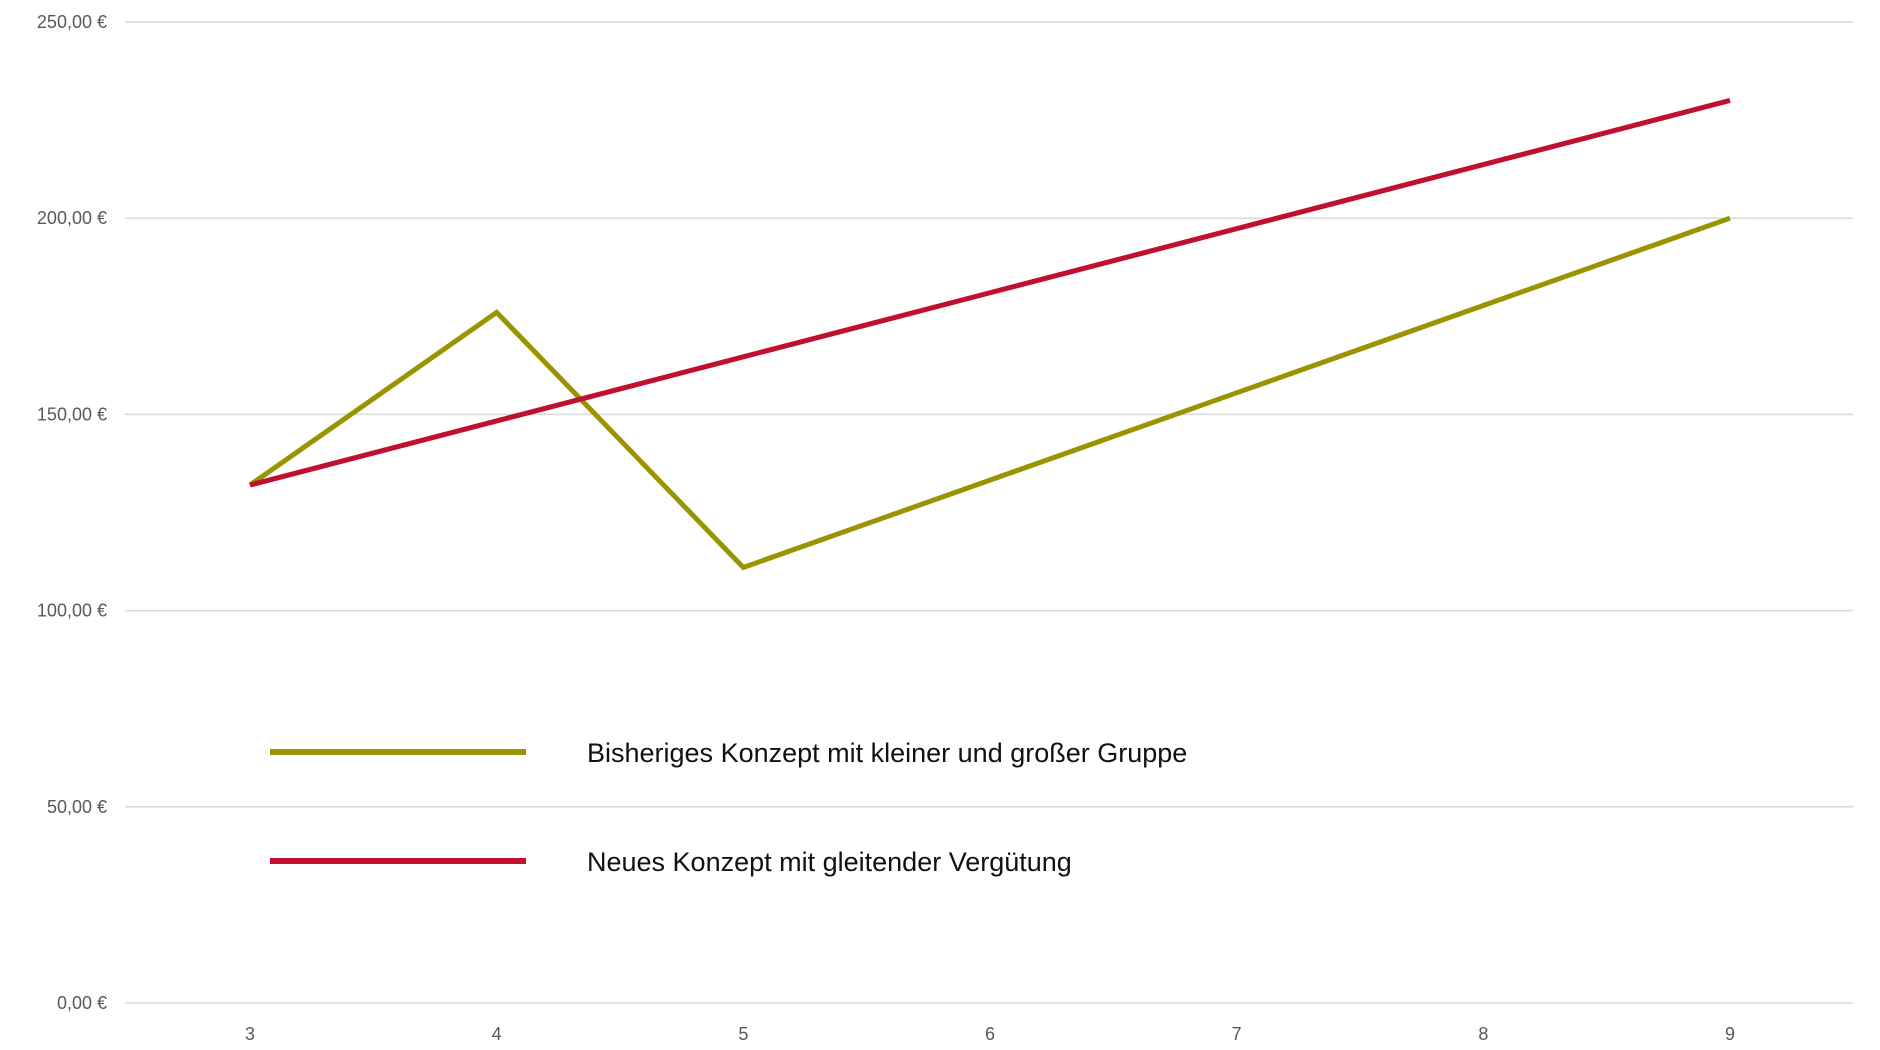 The width and height of the screenshot is (1880, 1050). Describe the element at coordinates (72, 218) in the screenshot. I see `y-tick-label: 200,00 €` at that location.